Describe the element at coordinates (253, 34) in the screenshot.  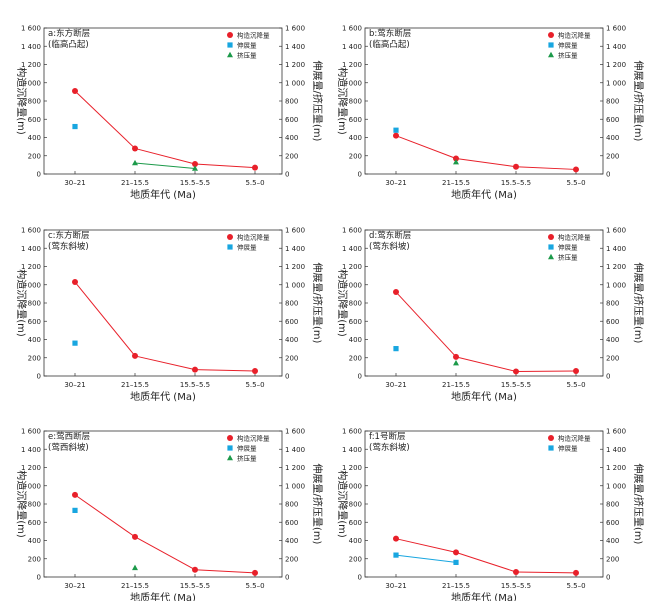
I see `legend-label-subsidence: 构造沉降量` at that location.